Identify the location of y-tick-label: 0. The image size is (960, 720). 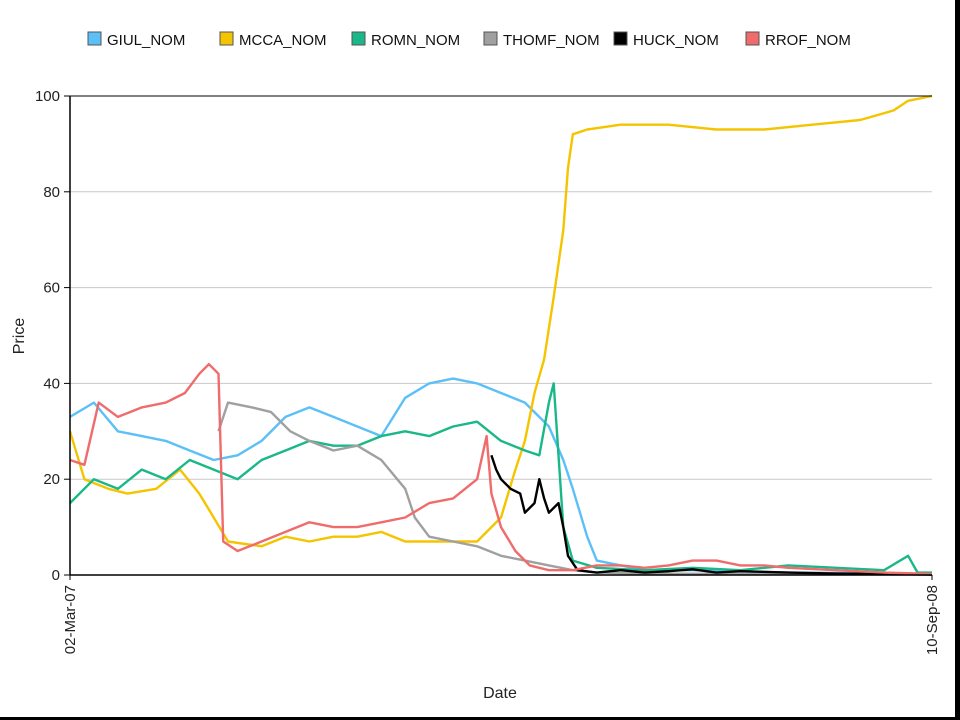
(56, 575).